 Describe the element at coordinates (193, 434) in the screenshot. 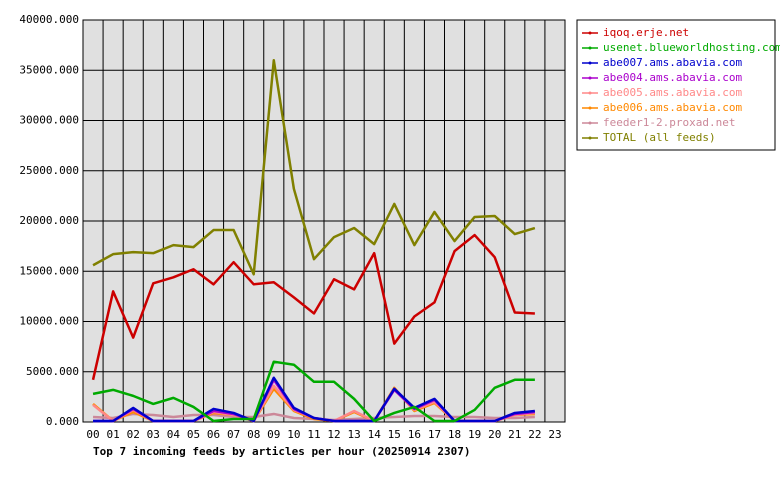

I see `x-tick-label: 05` at that location.